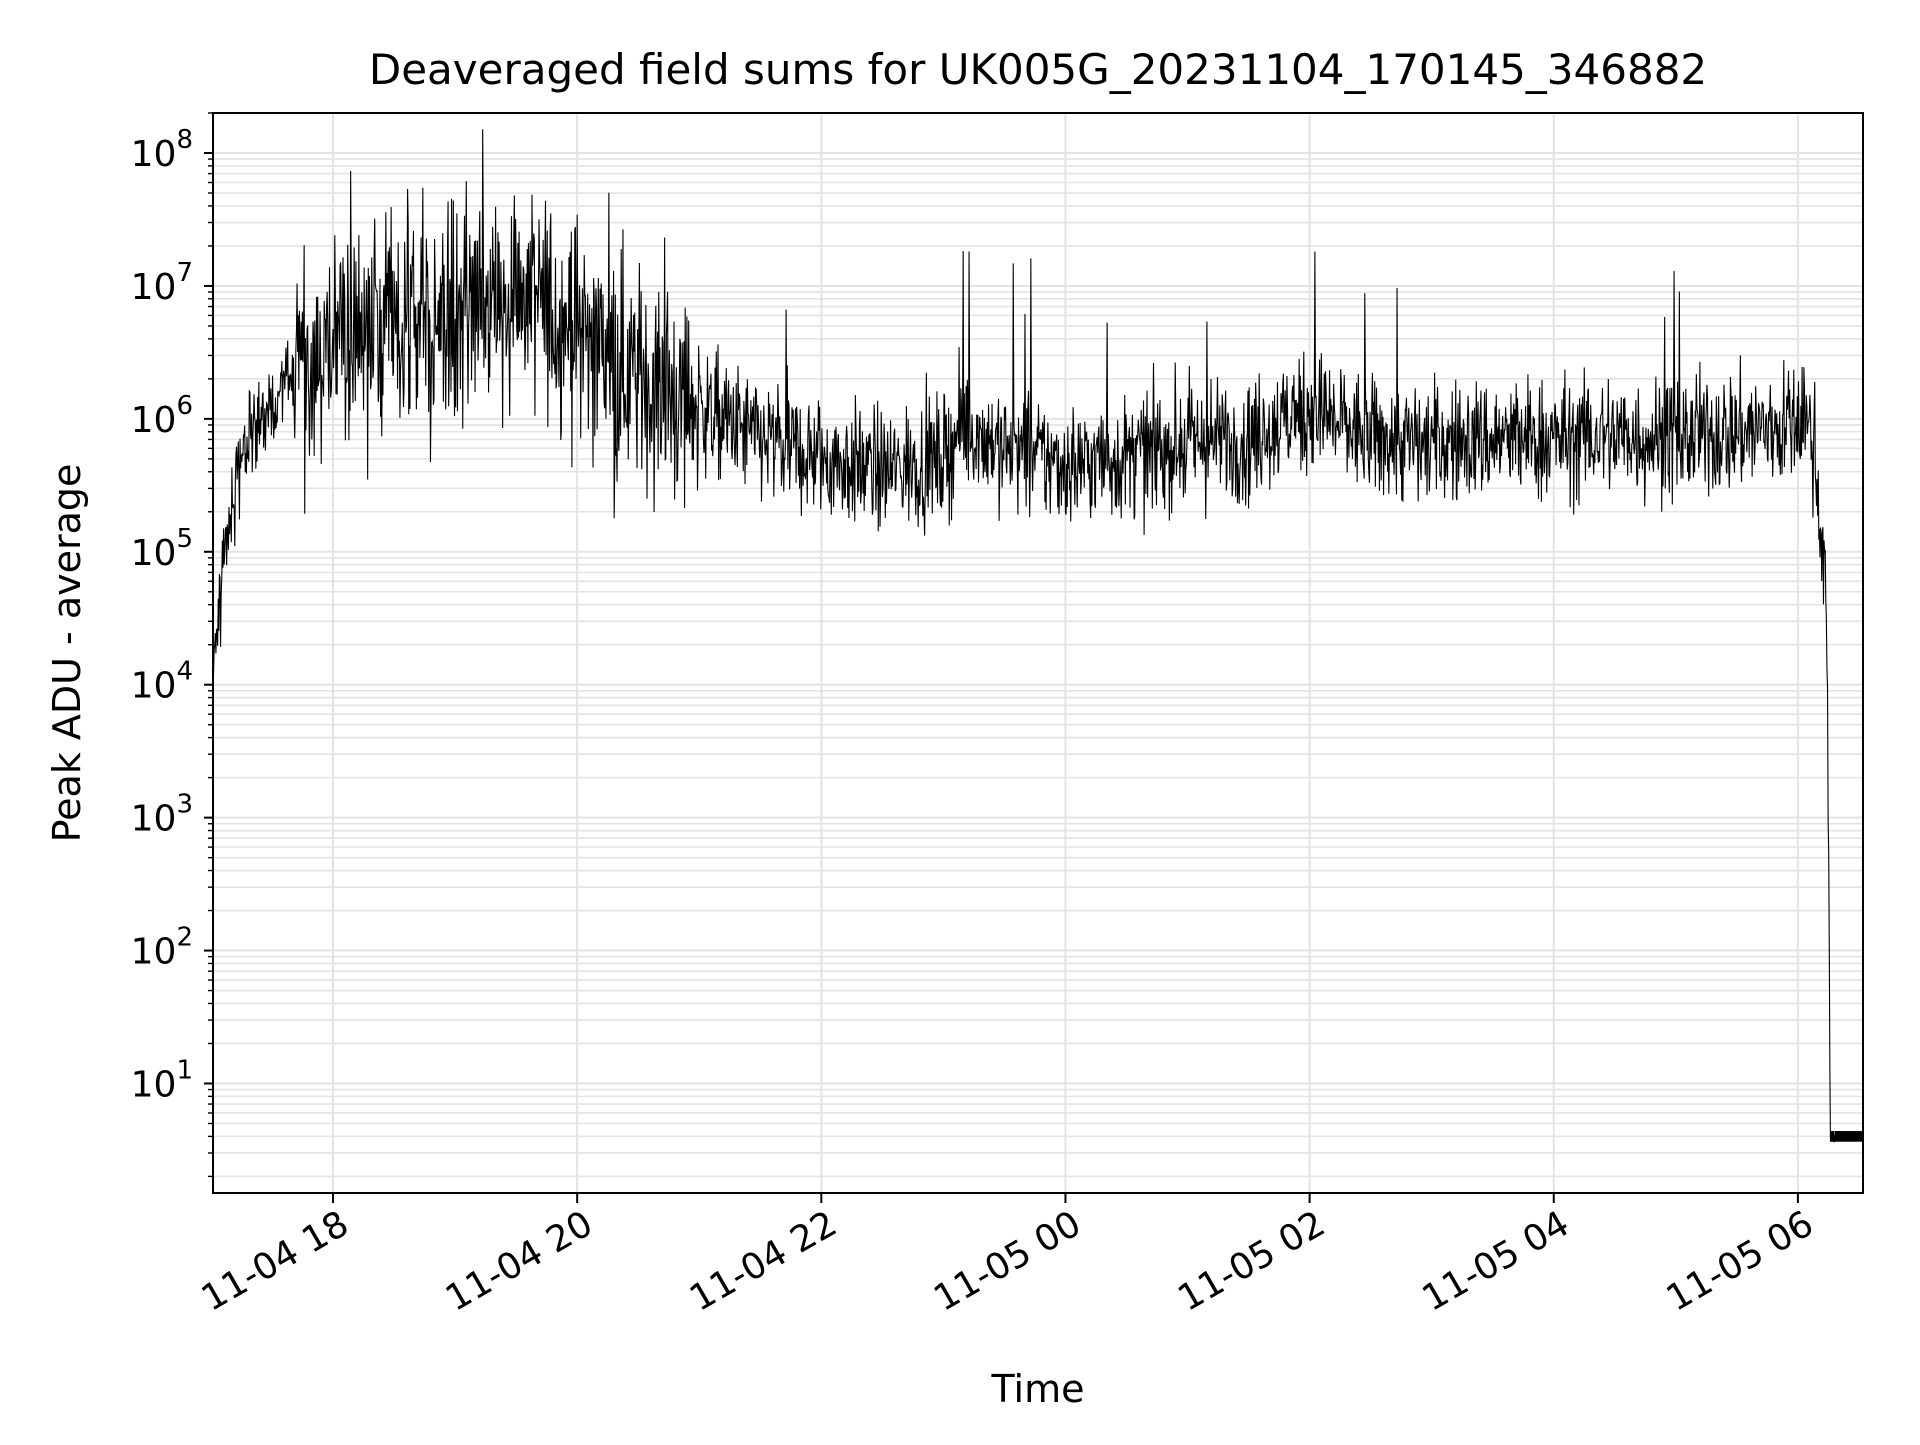 The image size is (1920, 1445). What do you see at coordinates (162, 815) in the screenshot?
I see `y-tick-label: 10³` at bounding box center [162, 815].